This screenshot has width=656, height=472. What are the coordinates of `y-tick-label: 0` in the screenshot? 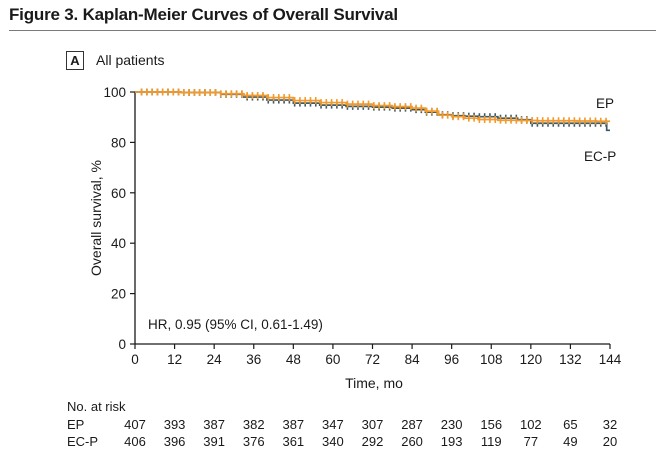 It's located at (122, 344).